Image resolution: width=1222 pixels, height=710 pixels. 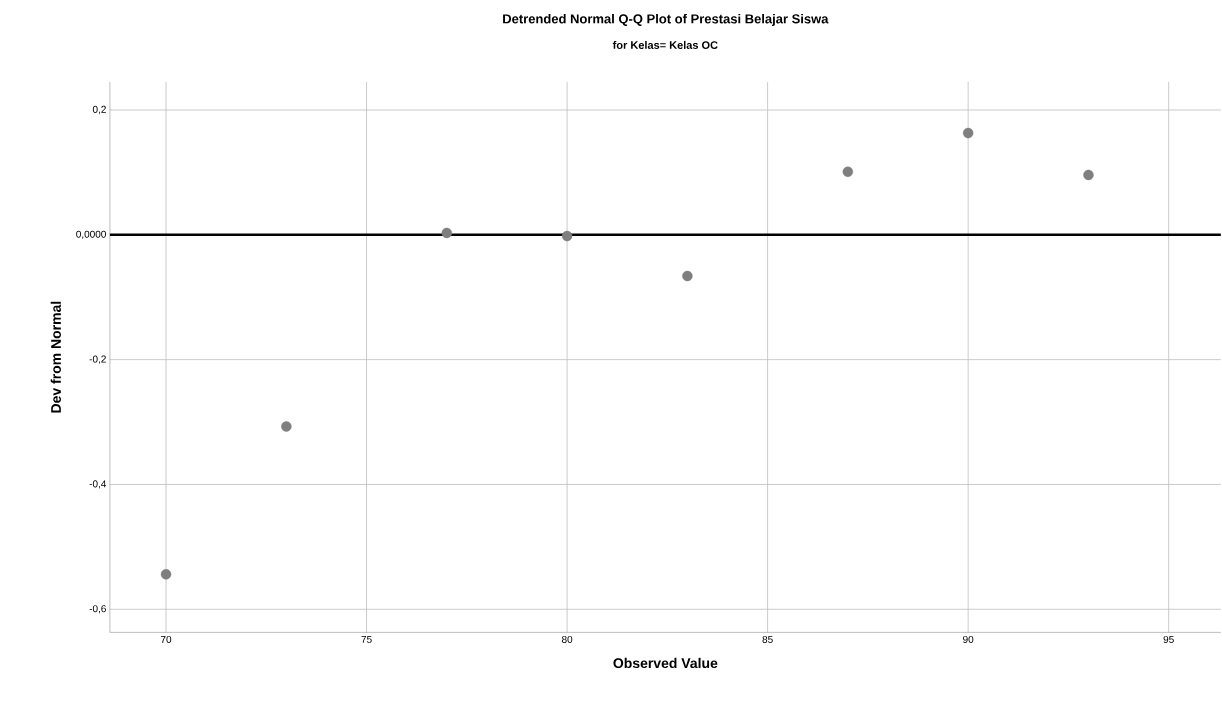 What do you see at coordinates (97, 609) in the screenshot?
I see `y-tick-label: -0,6` at bounding box center [97, 609].